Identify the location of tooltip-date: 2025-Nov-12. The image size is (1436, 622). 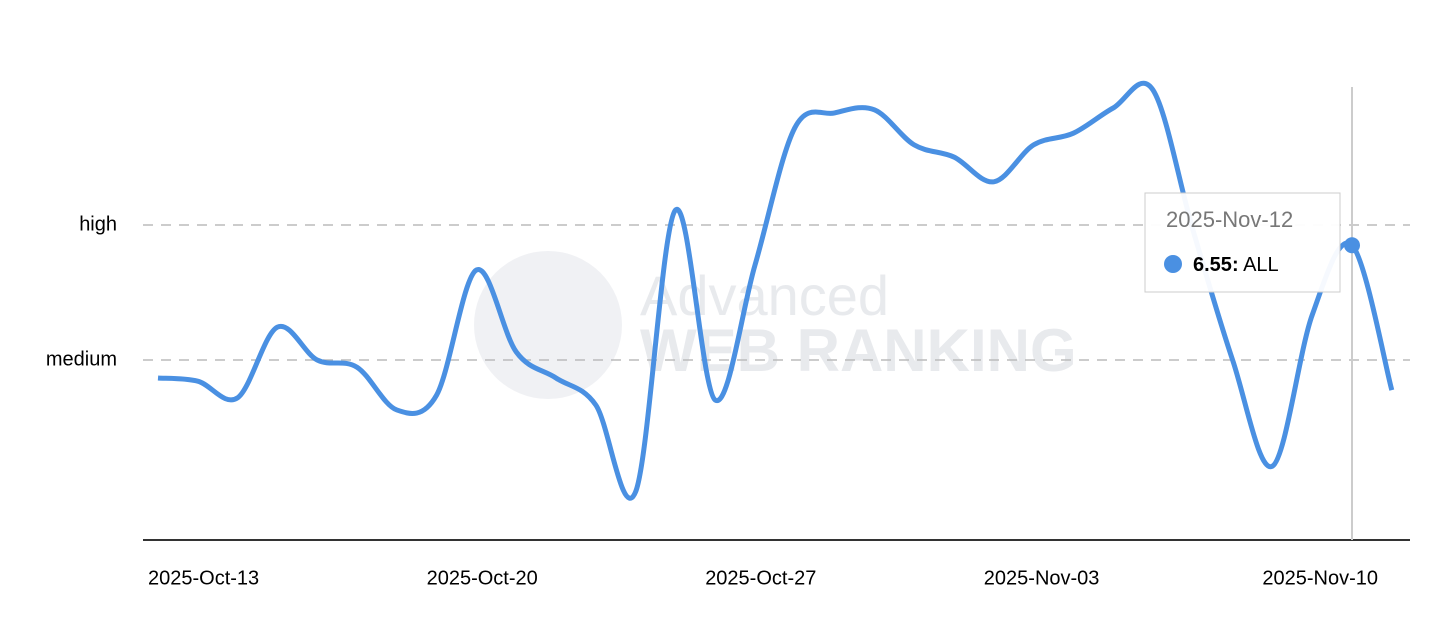
(1229, 219).